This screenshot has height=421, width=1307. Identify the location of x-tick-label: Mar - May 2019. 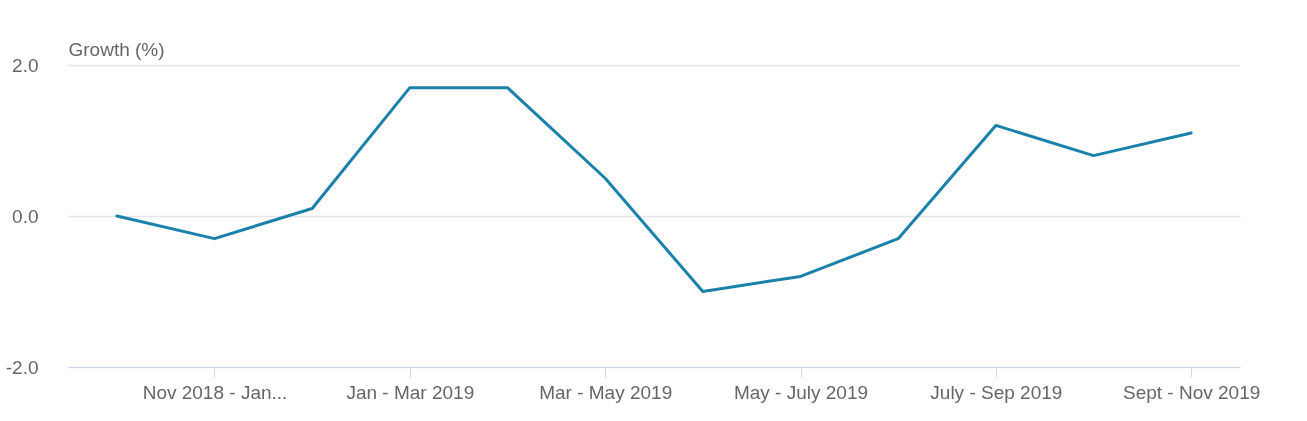
(606, 392).